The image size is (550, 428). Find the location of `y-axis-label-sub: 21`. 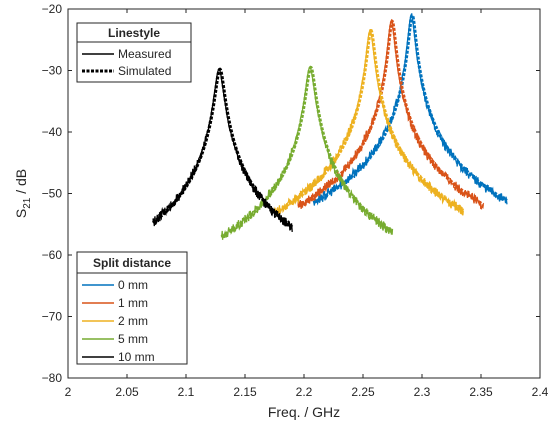

y-axis-label-sub: 21 is located at coordinates (27, 203).